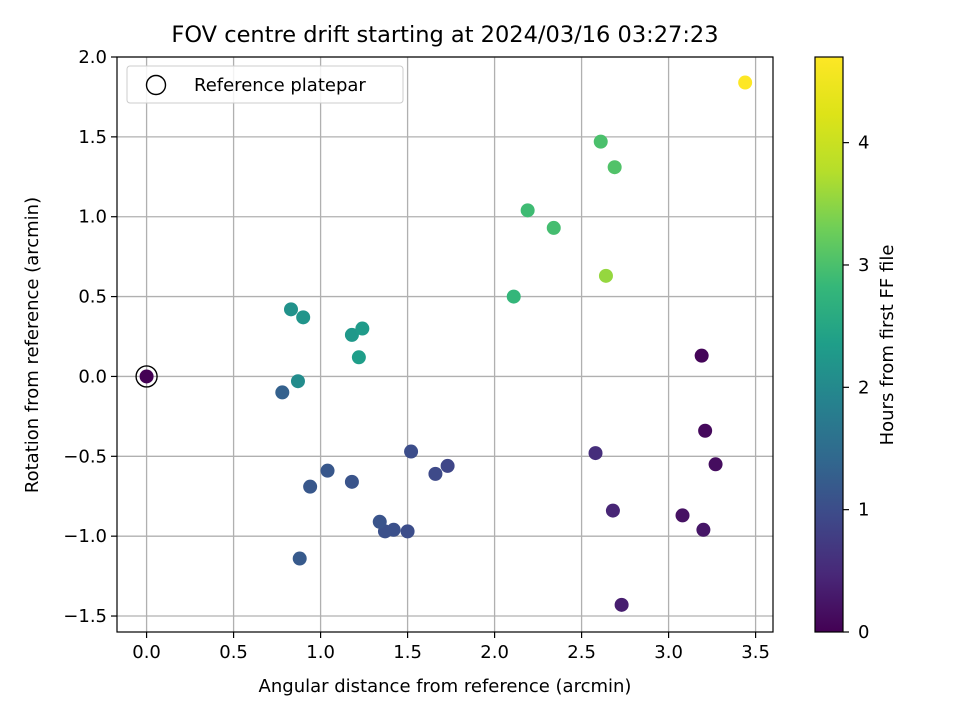 This screenshot has height=720, width=960. I want to click on colorbar-tick-label: 3, so click(863, 265).